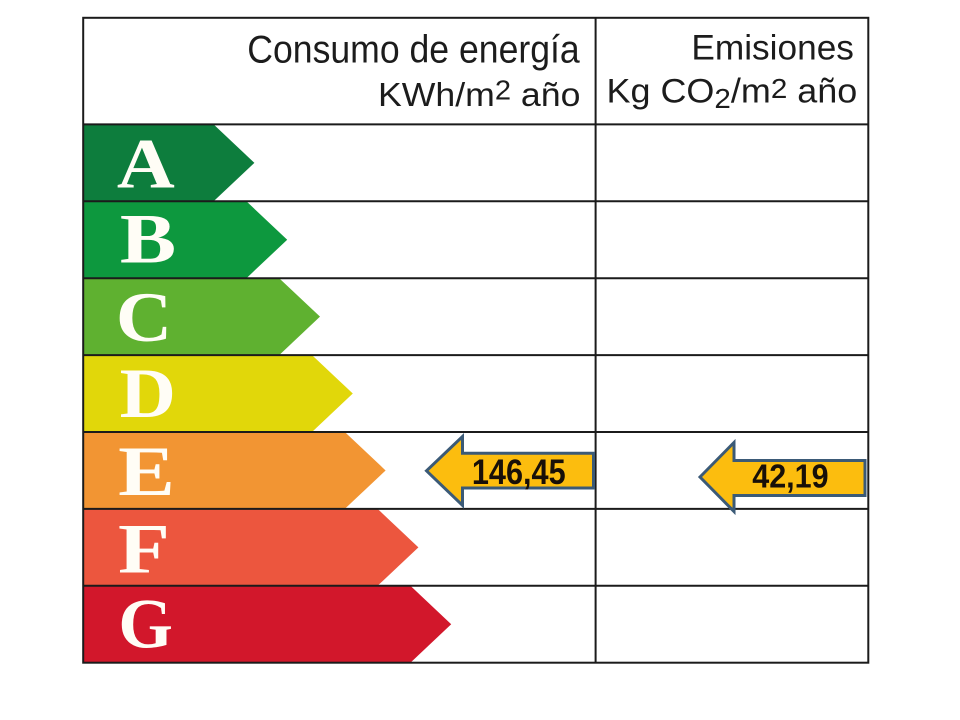 This screenshot has height=720, width=960. I want to click on svg-text: B, so click(148, 239).